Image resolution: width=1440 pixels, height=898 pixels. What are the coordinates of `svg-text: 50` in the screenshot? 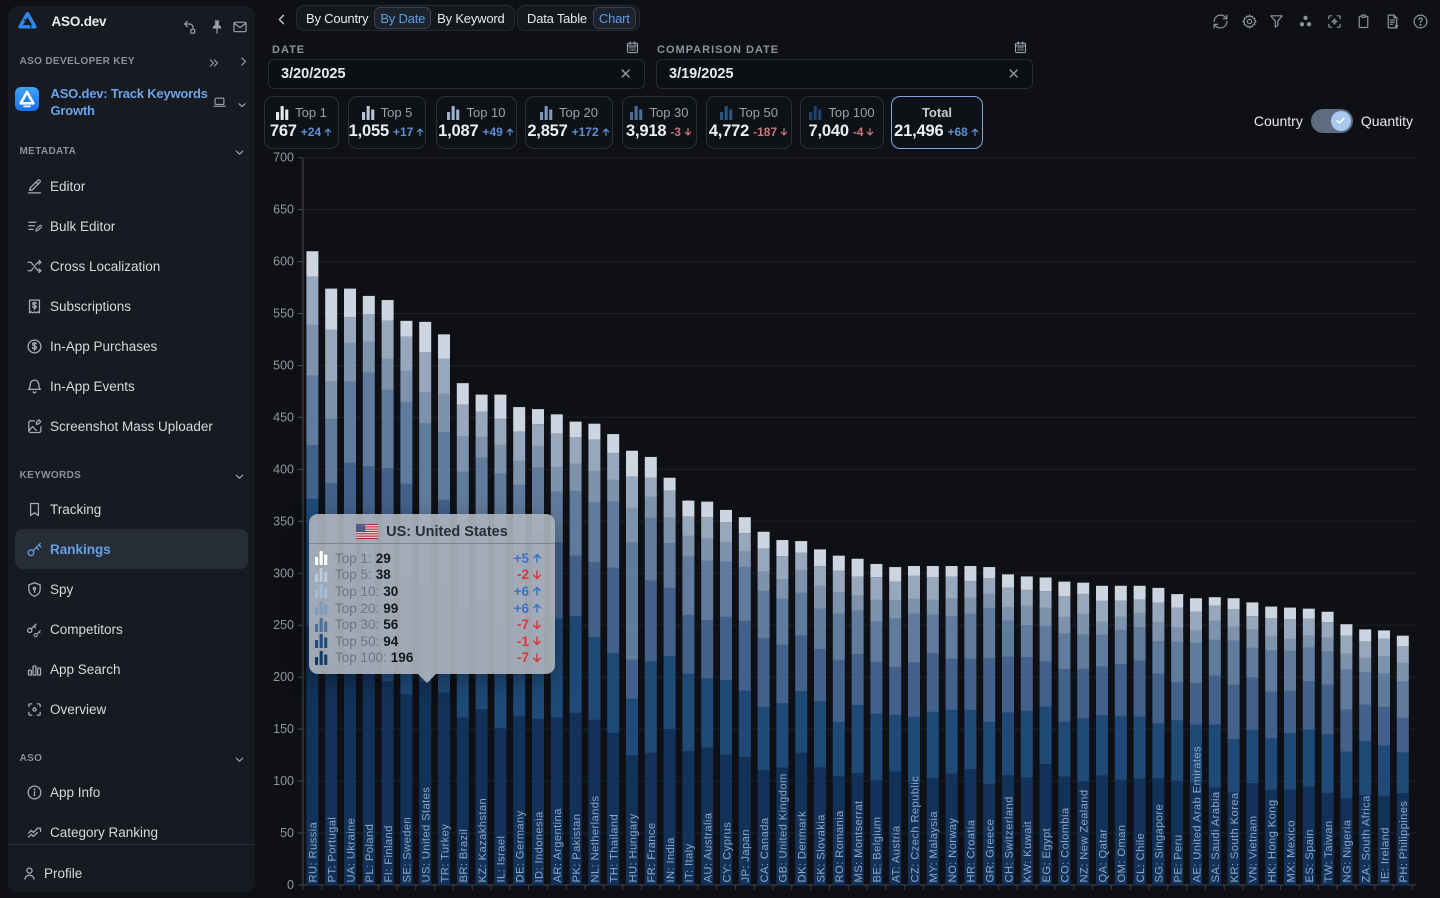 It's located at (287, 833).